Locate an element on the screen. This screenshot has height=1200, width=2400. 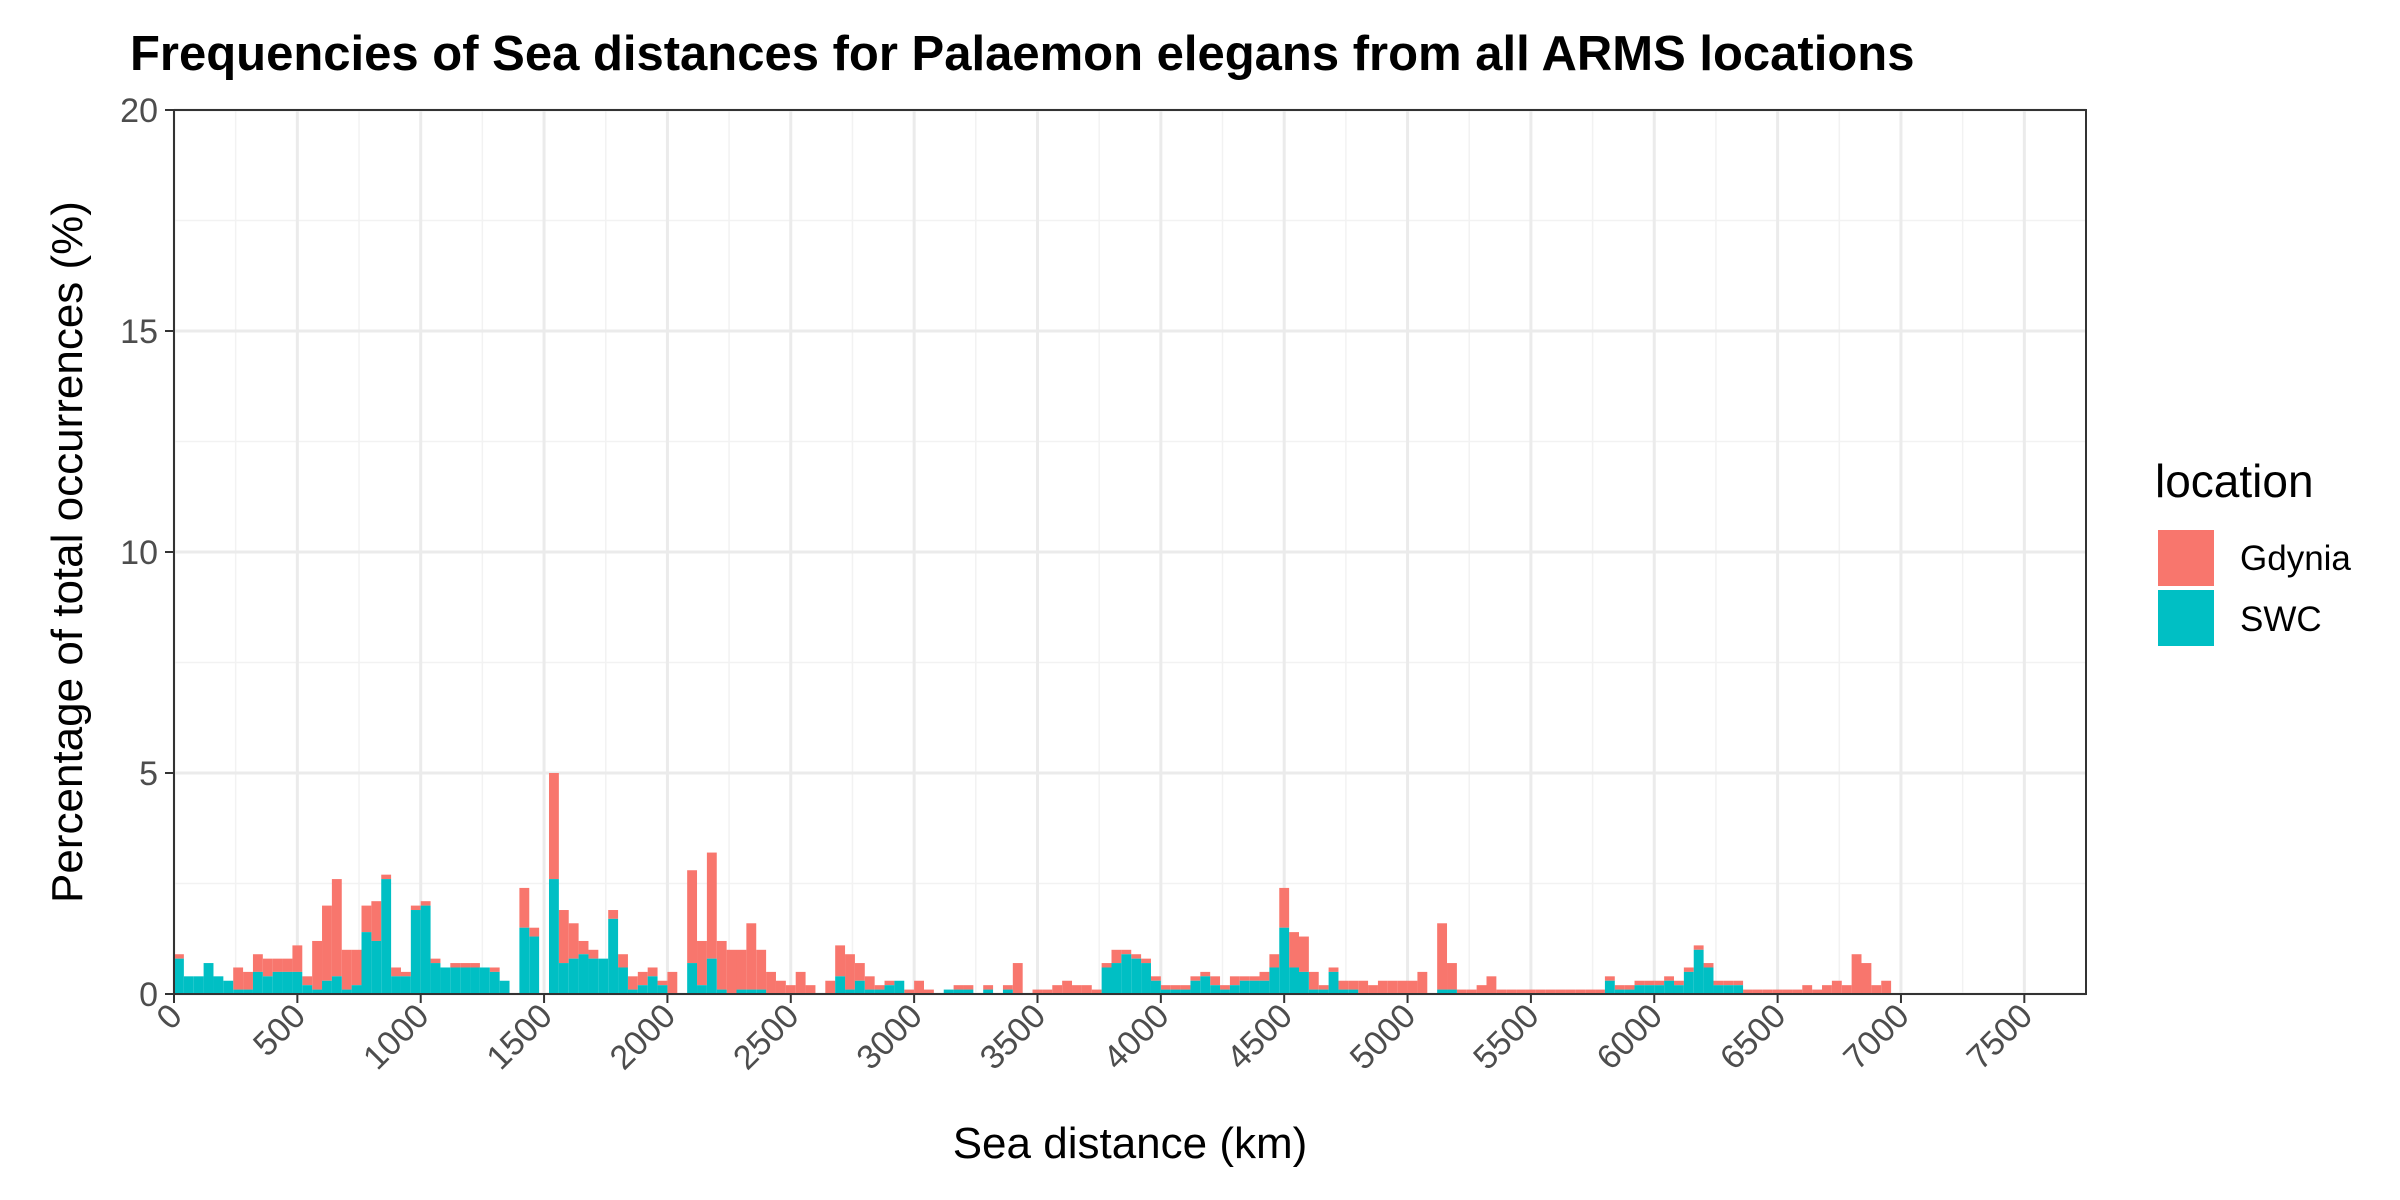
y-axis: 0 5 10 15 20 is located at coordinates (147, 553).